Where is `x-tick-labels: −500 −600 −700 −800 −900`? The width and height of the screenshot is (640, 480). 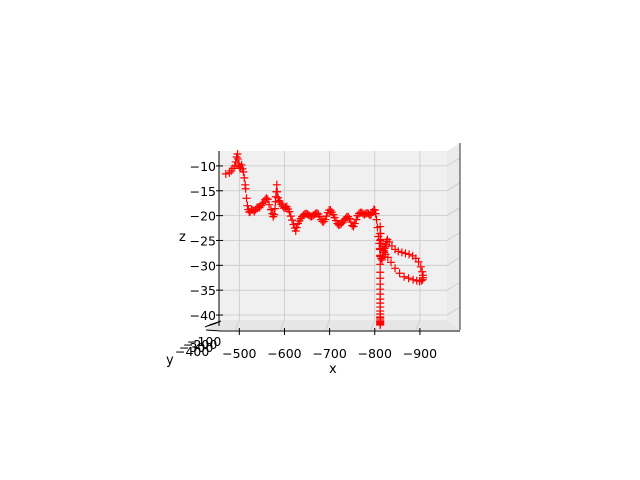
x-tick-labels: −500 −600 −700 −800 −900 is located at coordinates (329, 353).